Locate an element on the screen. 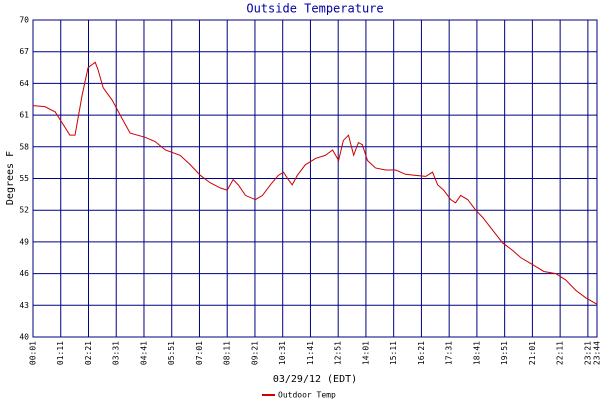 The height and width of the screenshot is (400, 600). x-tick-label: 16:21 is located at coordinates (421, 353).